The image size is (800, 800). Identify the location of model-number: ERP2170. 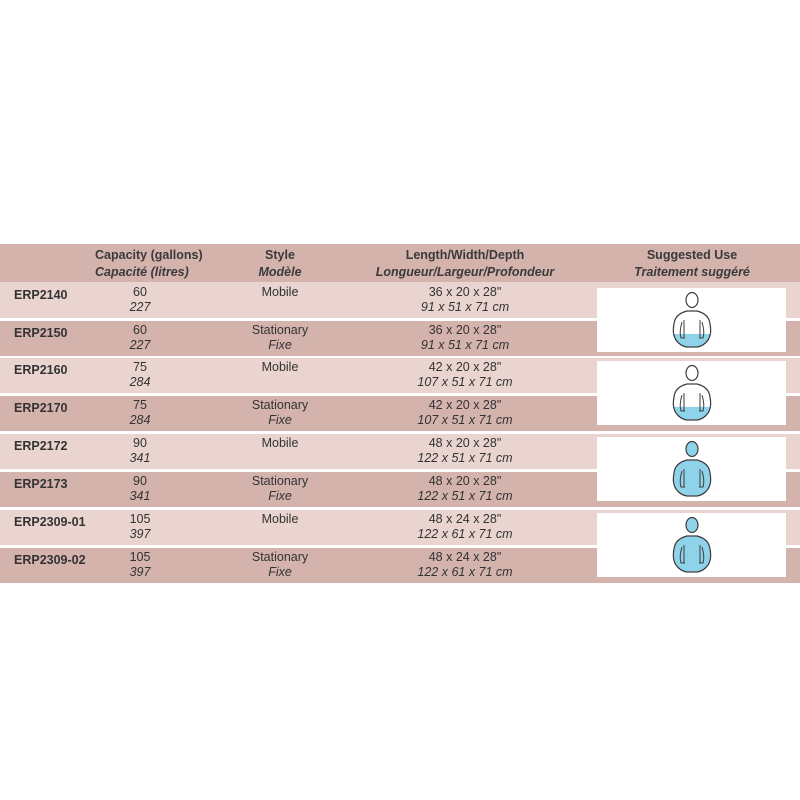
(41, 408).